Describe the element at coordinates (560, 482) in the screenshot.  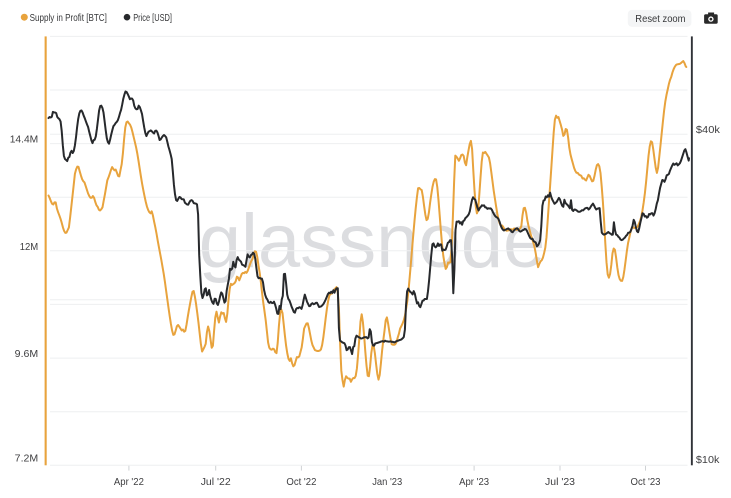
I see `svg-text: Jul '23` at that location.